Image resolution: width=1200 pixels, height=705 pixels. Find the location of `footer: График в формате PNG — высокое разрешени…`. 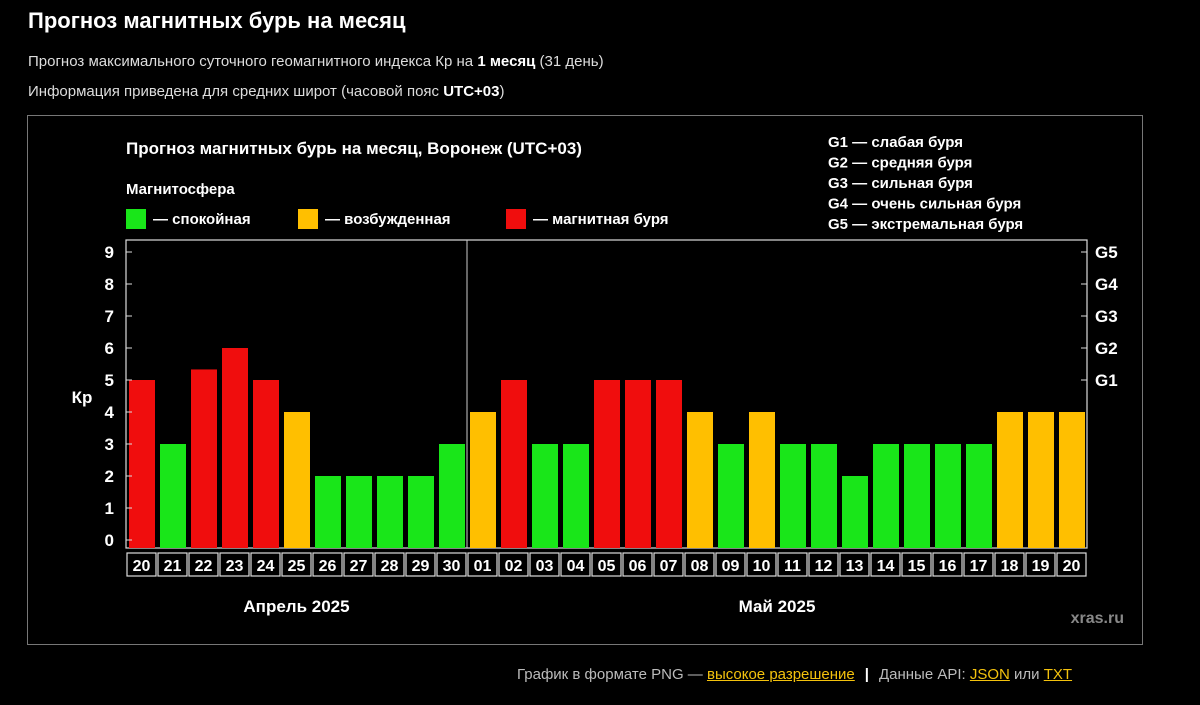

footer: График в формате PNG — высокое разрешени… is located at coordinates (794, 674).